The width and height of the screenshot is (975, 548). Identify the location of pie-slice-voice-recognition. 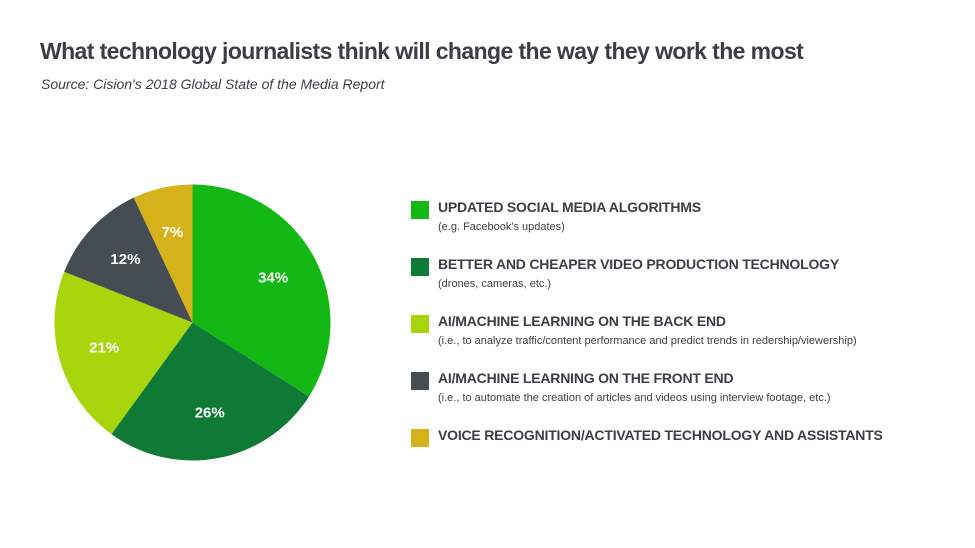
(163, 253).